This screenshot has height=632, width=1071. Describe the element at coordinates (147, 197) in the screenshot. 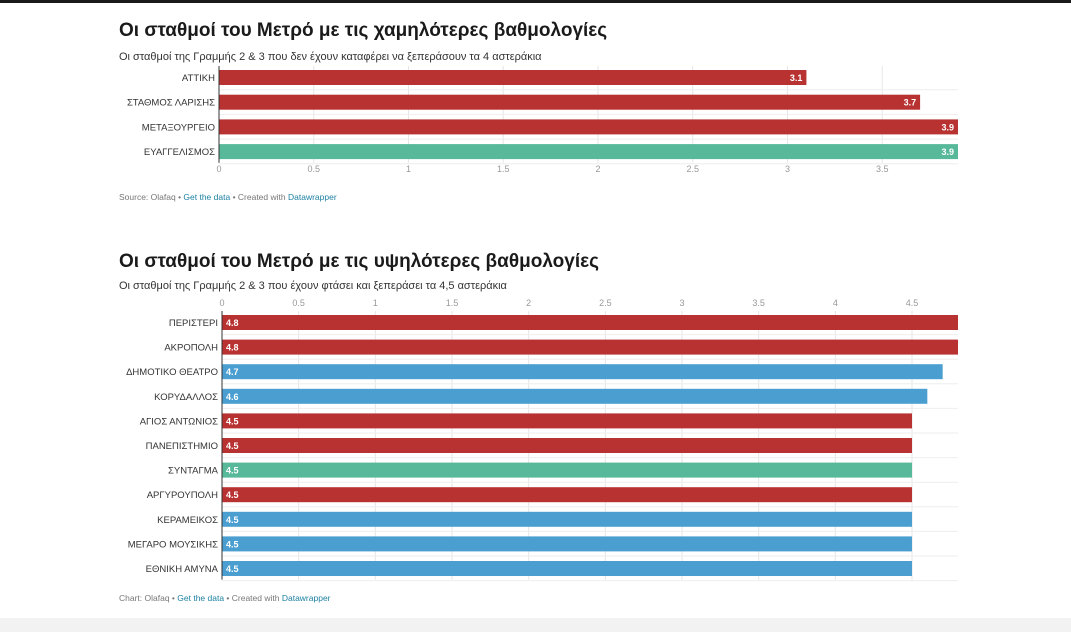

I see `footer-source: Source: Olafaq` at that location.